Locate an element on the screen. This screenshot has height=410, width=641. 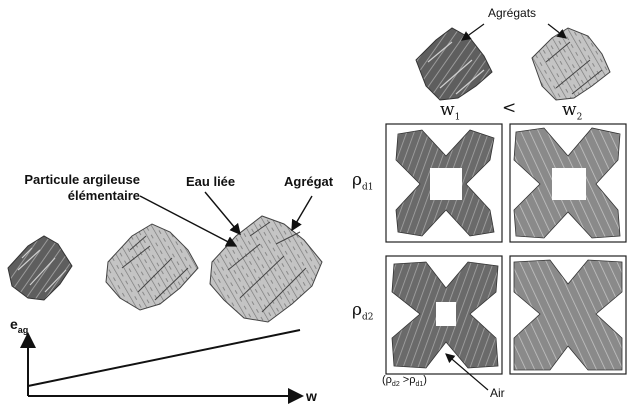
particle-with-bound-water is located at coordinates (152, 267).